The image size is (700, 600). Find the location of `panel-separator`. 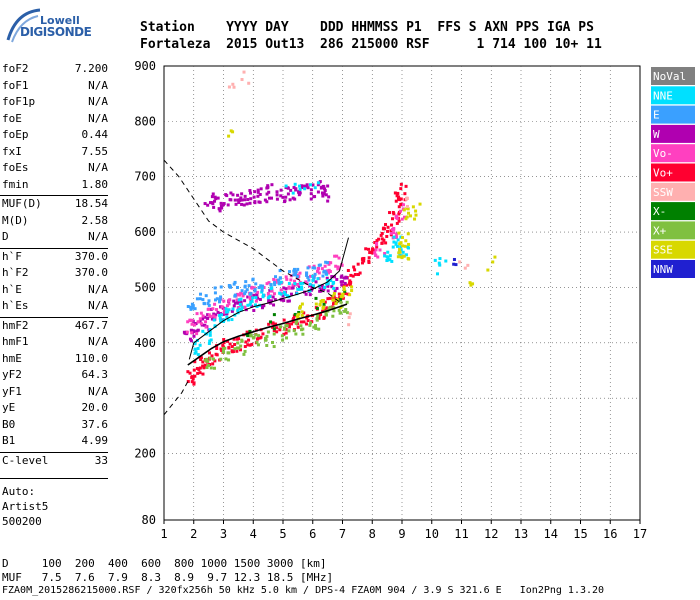

panel-separator is located at coordinates (54, 248).